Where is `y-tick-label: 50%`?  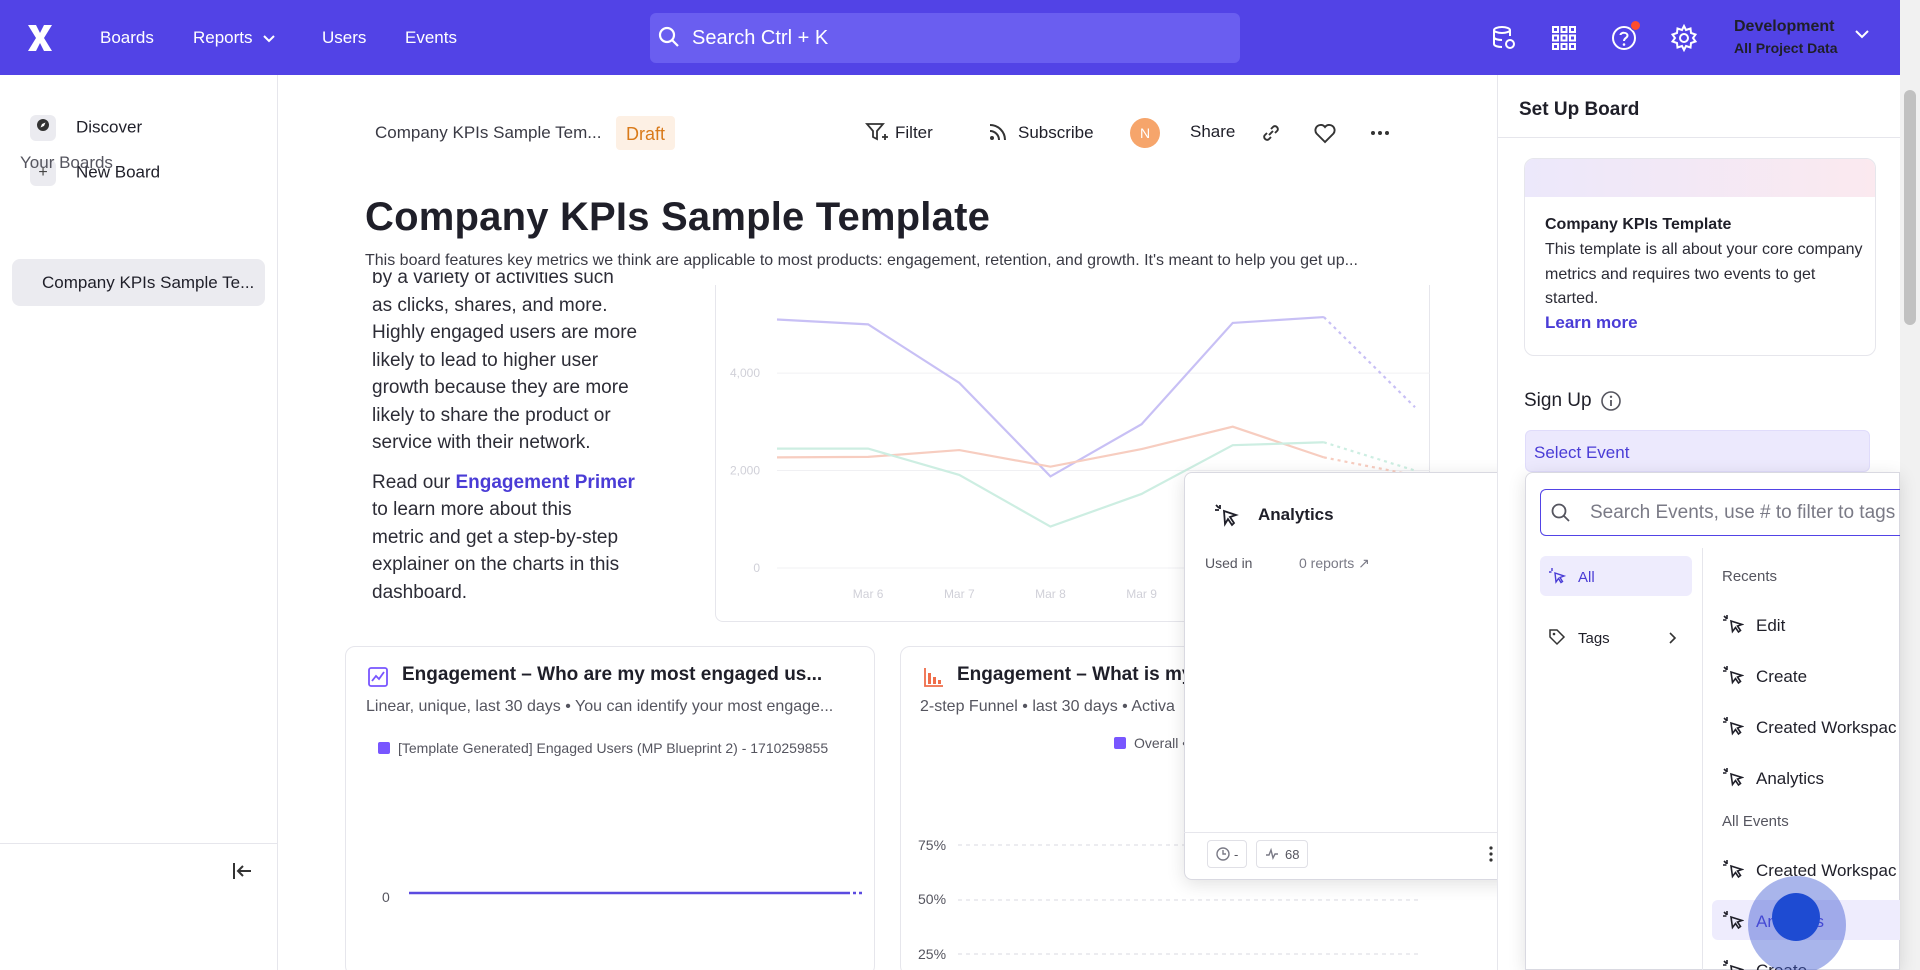
y-tick-label: 50% is located at coordinates (932, 899).